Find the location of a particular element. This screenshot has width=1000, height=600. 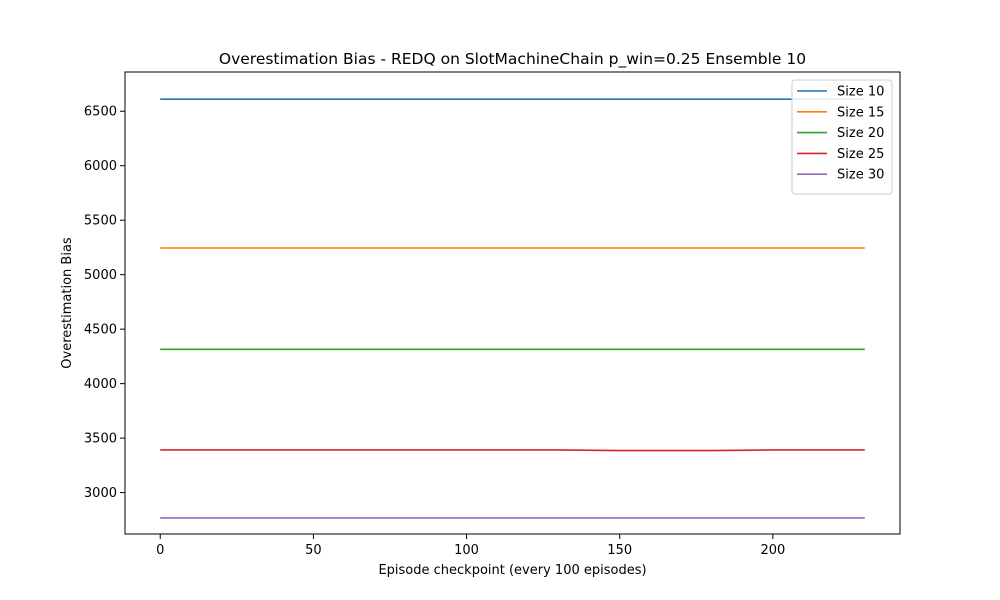

legend-label: Size 10 is located at coordinates (860, 92).